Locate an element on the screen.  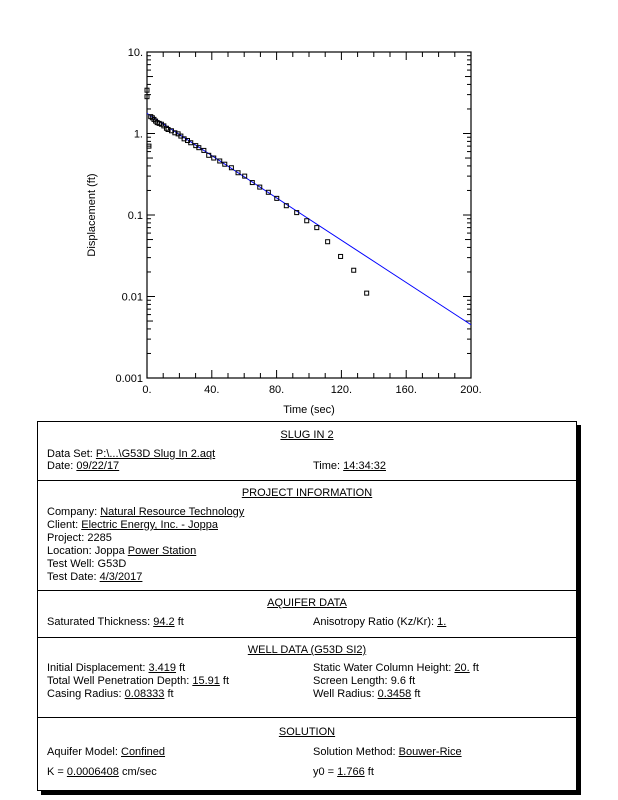
well-radius-row: Well Radius: 0.3458 ft is located at coordinates (366, 694).